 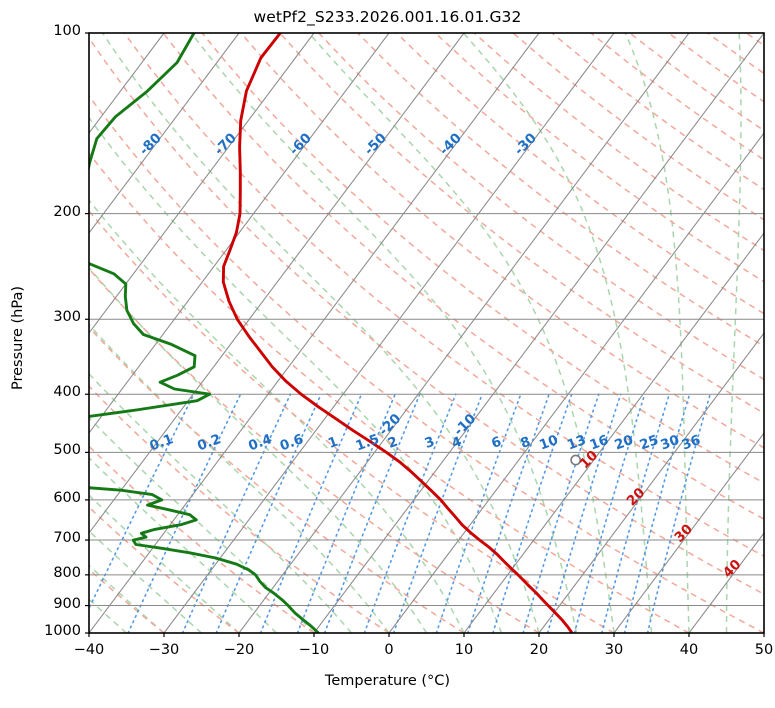 I want to click on y-tick-label: 200, so click(x=67, y=211).